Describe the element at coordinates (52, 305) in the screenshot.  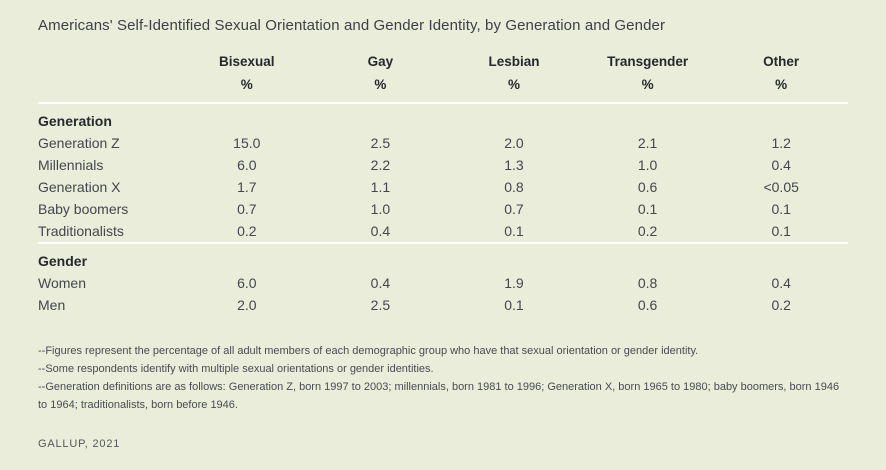
I see `row-label: Men` at that location.